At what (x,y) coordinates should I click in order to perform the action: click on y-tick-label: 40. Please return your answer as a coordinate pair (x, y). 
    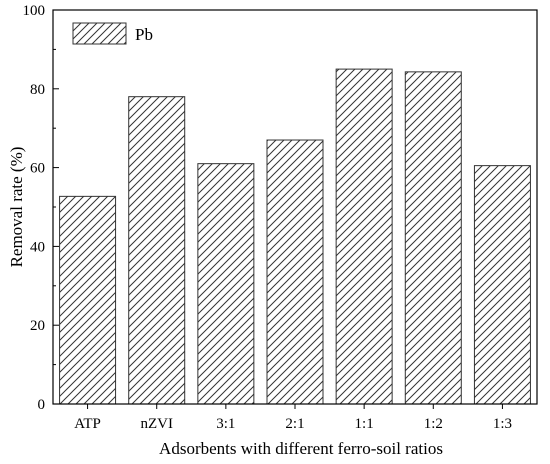
    Looking at the image, I should click on (37, 247).